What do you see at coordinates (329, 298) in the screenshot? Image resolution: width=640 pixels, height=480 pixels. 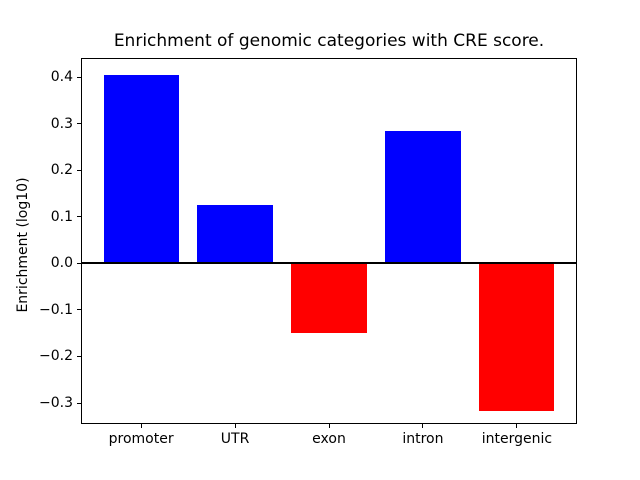 I see `bar-exon` at bounding box center [329, 298].